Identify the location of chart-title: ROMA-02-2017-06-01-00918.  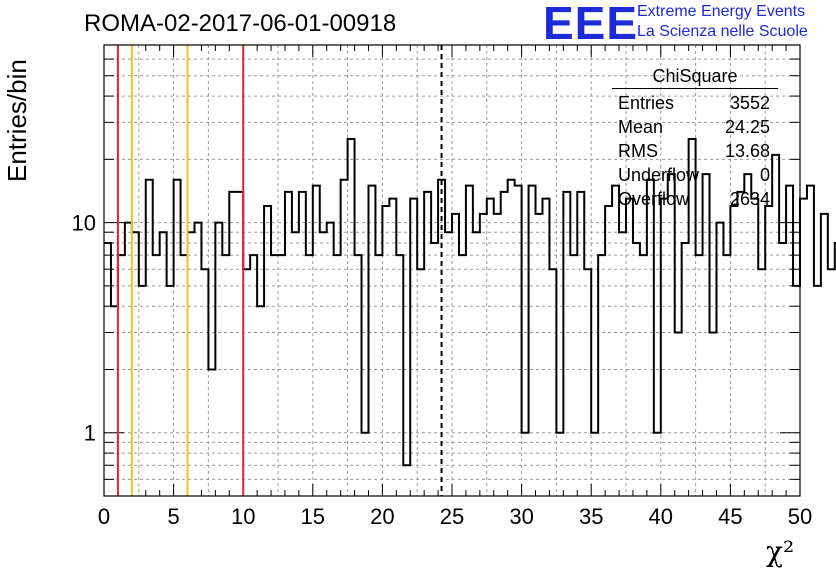
(240, 23).